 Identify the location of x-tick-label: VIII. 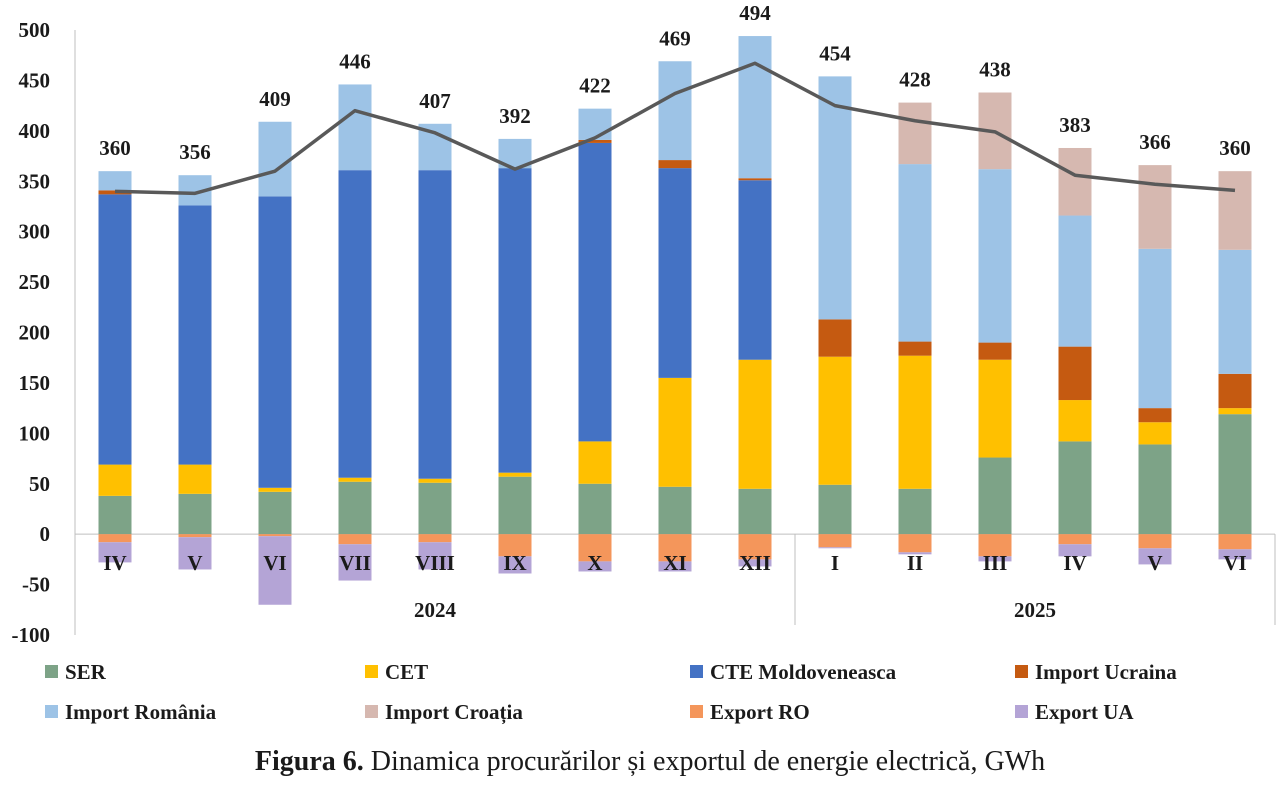
(435, 563).